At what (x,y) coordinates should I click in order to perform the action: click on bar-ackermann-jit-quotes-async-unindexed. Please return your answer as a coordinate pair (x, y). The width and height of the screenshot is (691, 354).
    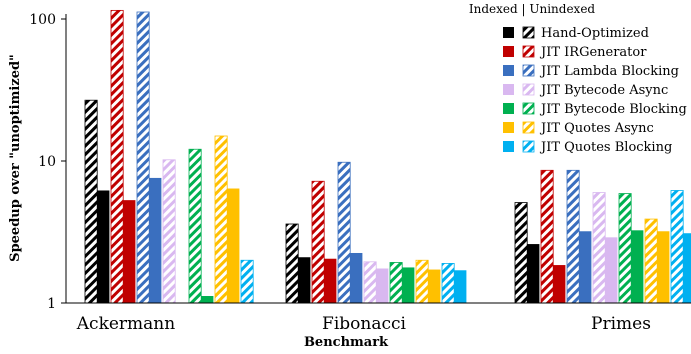
    Looking at the image, I should click on (221, 219).